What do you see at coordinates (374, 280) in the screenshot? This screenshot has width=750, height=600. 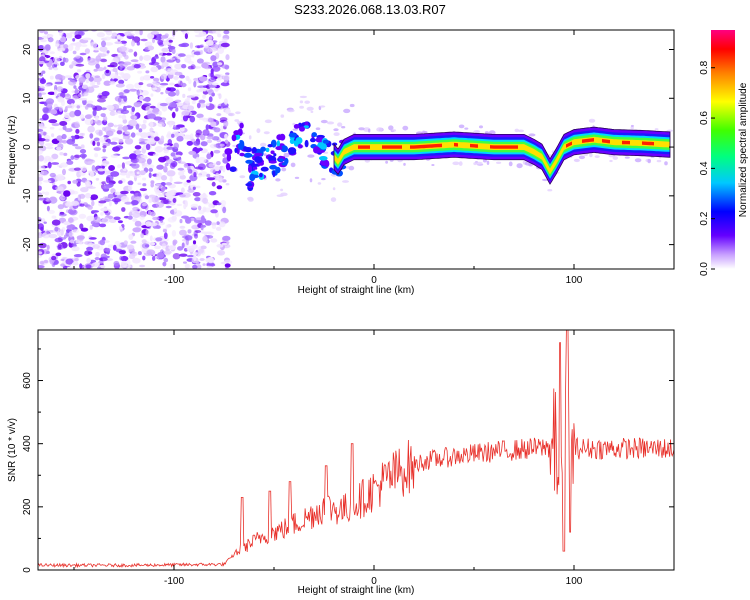 I see `spectrogram-x-tick-label: 0` at bounding box center [374, 280].